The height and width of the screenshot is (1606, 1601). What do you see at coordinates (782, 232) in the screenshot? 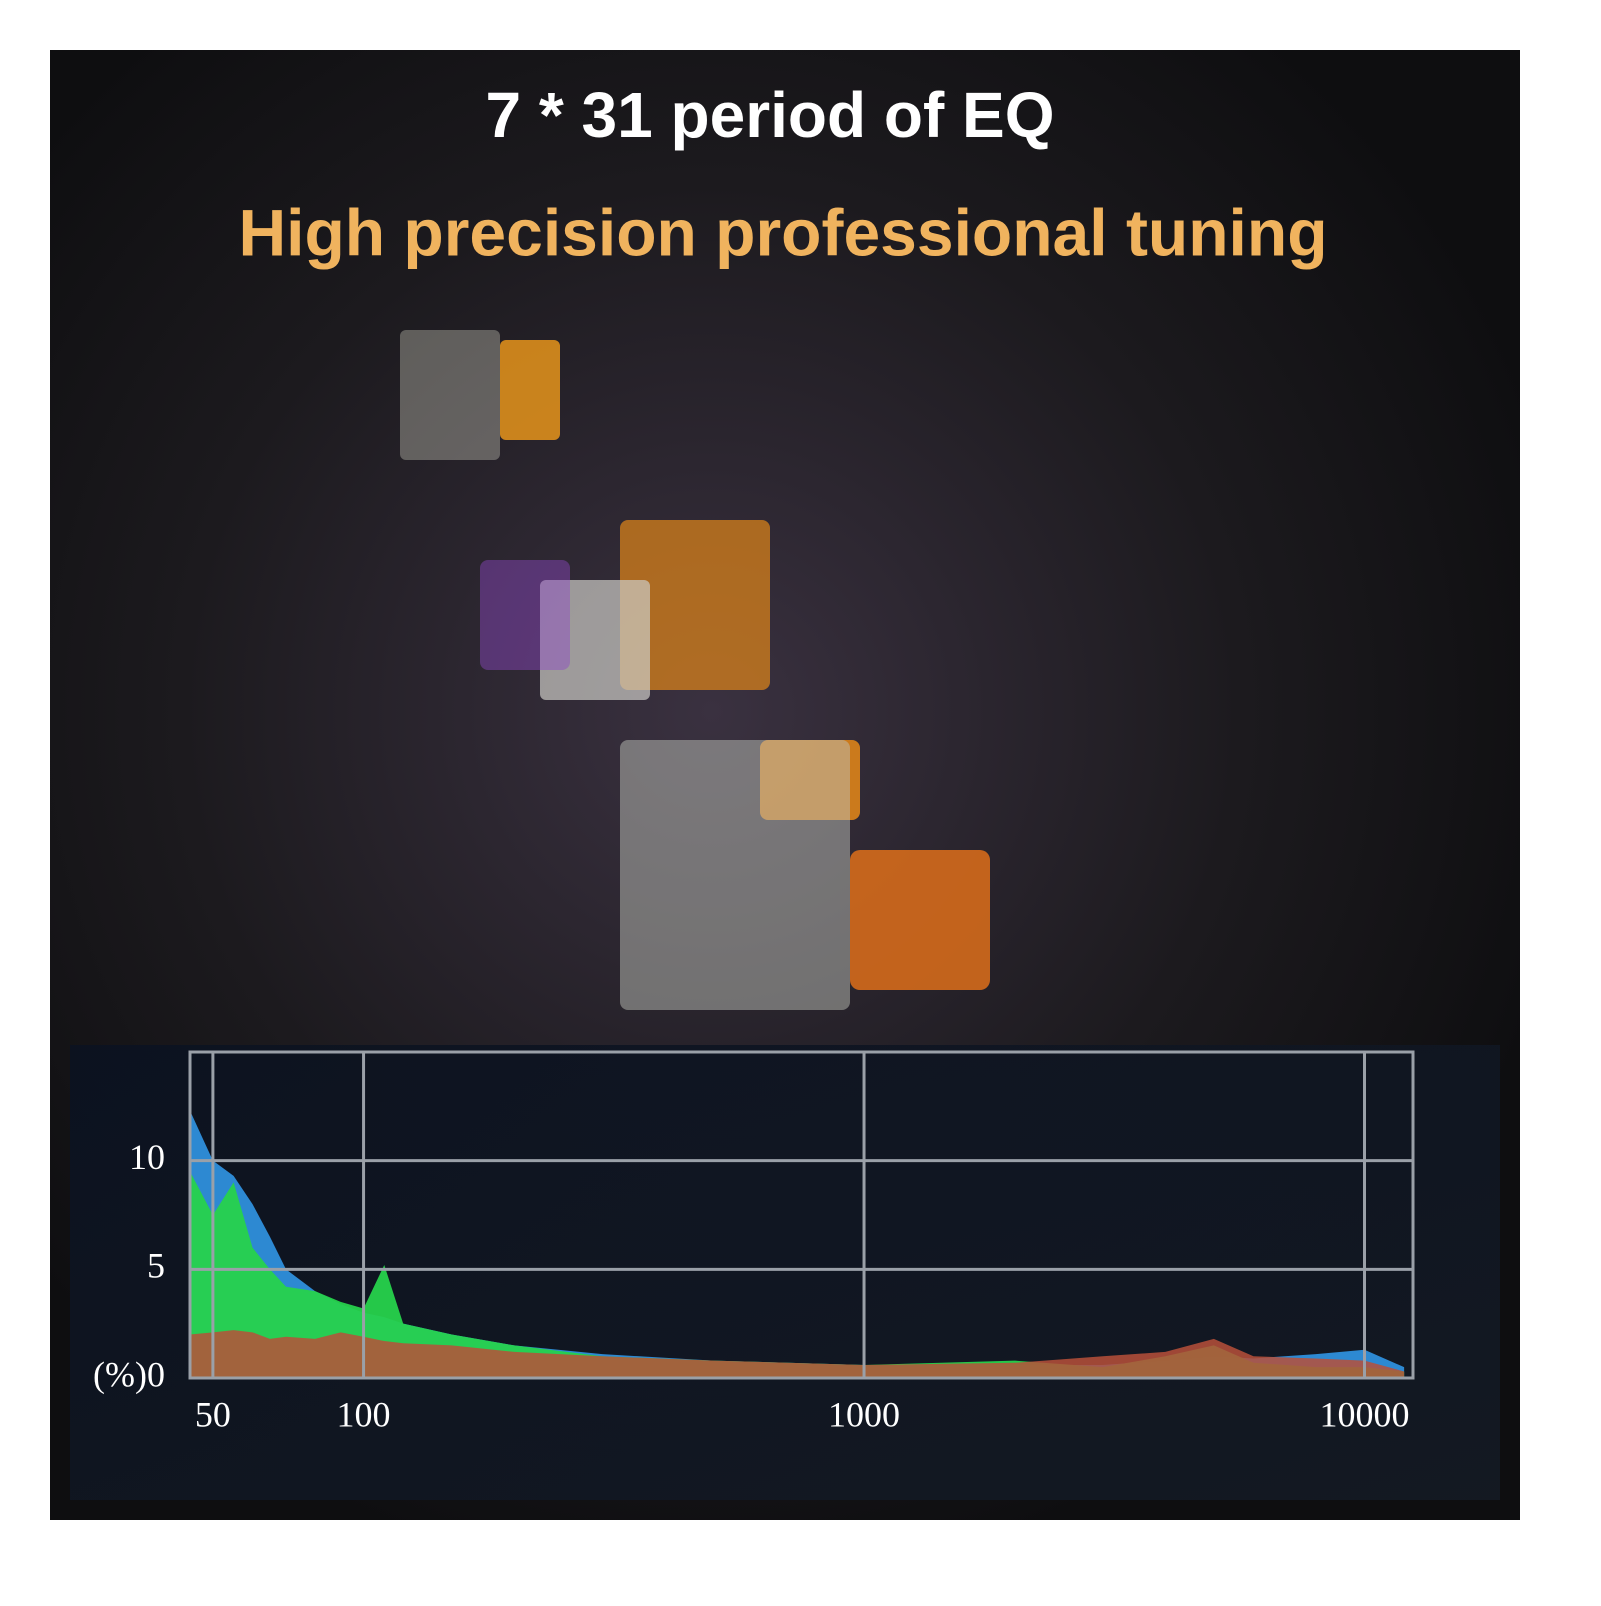
I see `subtitle: High precision professional tuning` at bounding box center [782, 232].